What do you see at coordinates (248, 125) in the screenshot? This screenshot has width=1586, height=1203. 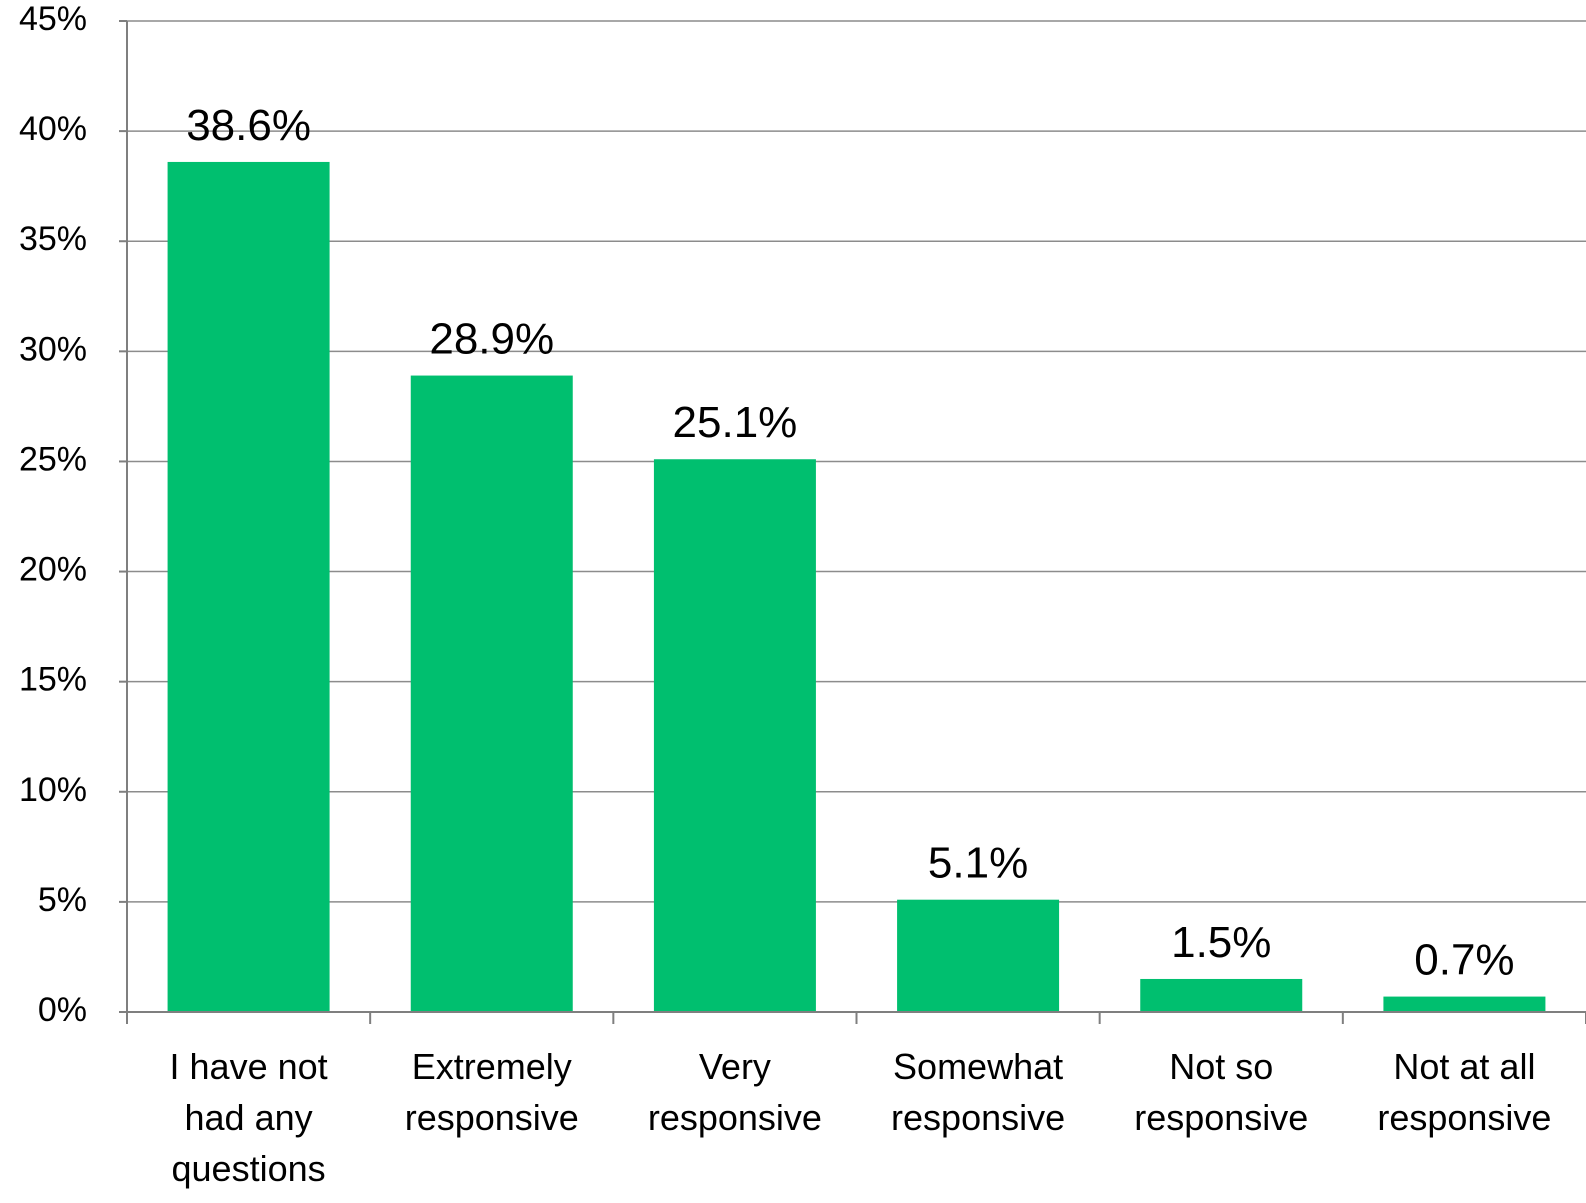 I see `data-label: 38.6%` at bounding box center [248, 125].